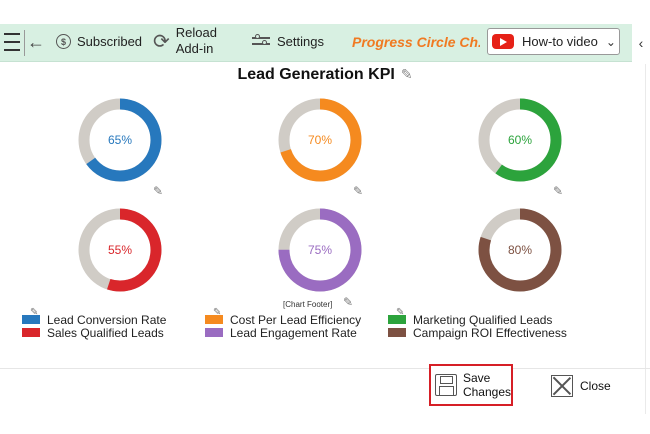 The width and height of the screenshot is (650, 434). I want to click on progress-ring: 75%, so click(320, 250).